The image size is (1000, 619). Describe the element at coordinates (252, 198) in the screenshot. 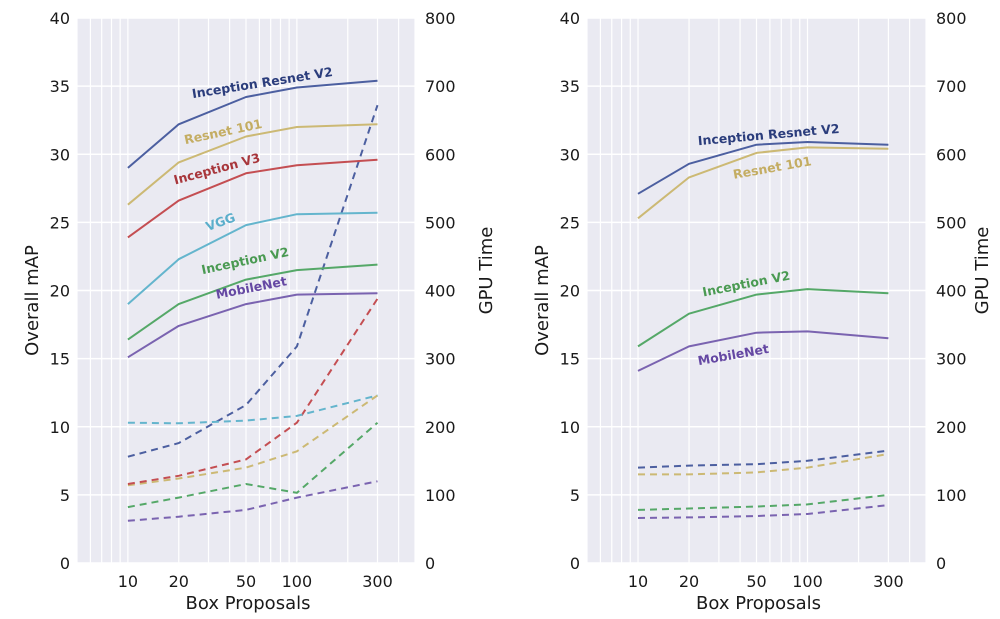

I see `map-line-inception-v3` at that location.